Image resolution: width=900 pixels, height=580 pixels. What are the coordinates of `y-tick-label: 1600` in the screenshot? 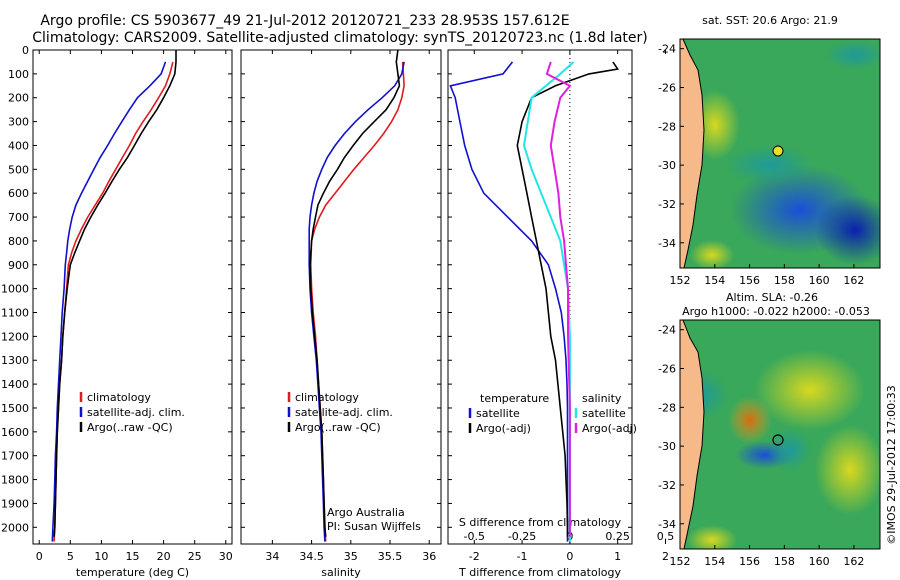 It's located at (15, 432).